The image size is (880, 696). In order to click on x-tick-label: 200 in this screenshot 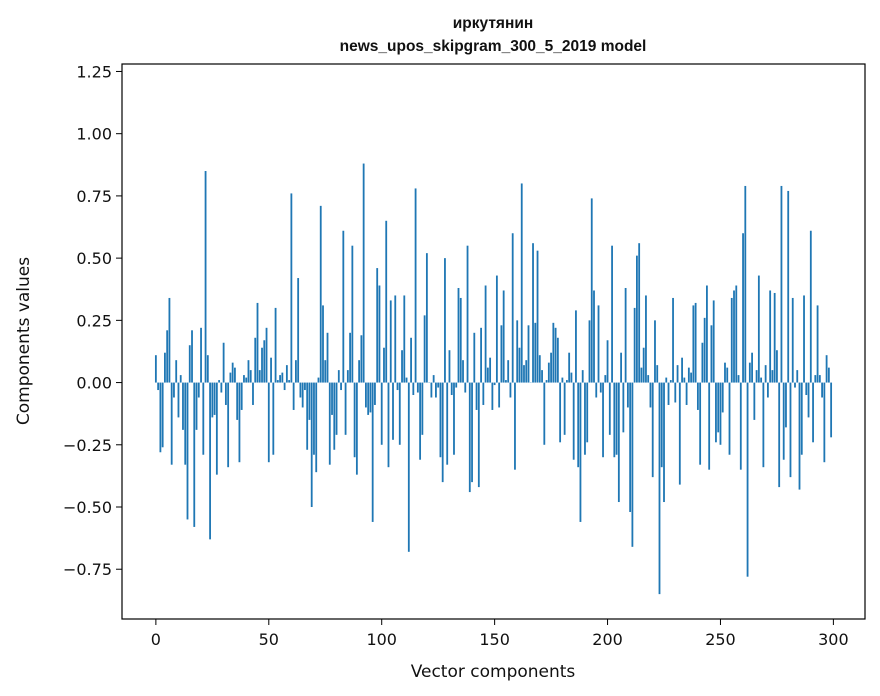, I will do `click(607, 639)`.